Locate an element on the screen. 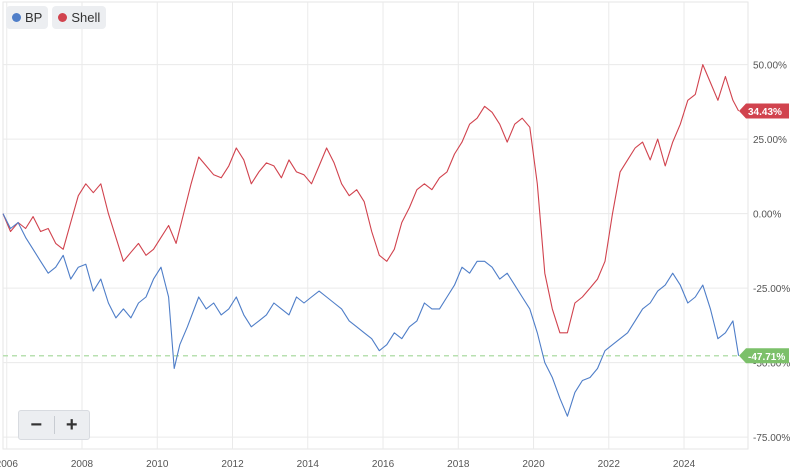 The image size is (792, 475). y-tick-label: 0.00% is located at coordinates (767, 215).